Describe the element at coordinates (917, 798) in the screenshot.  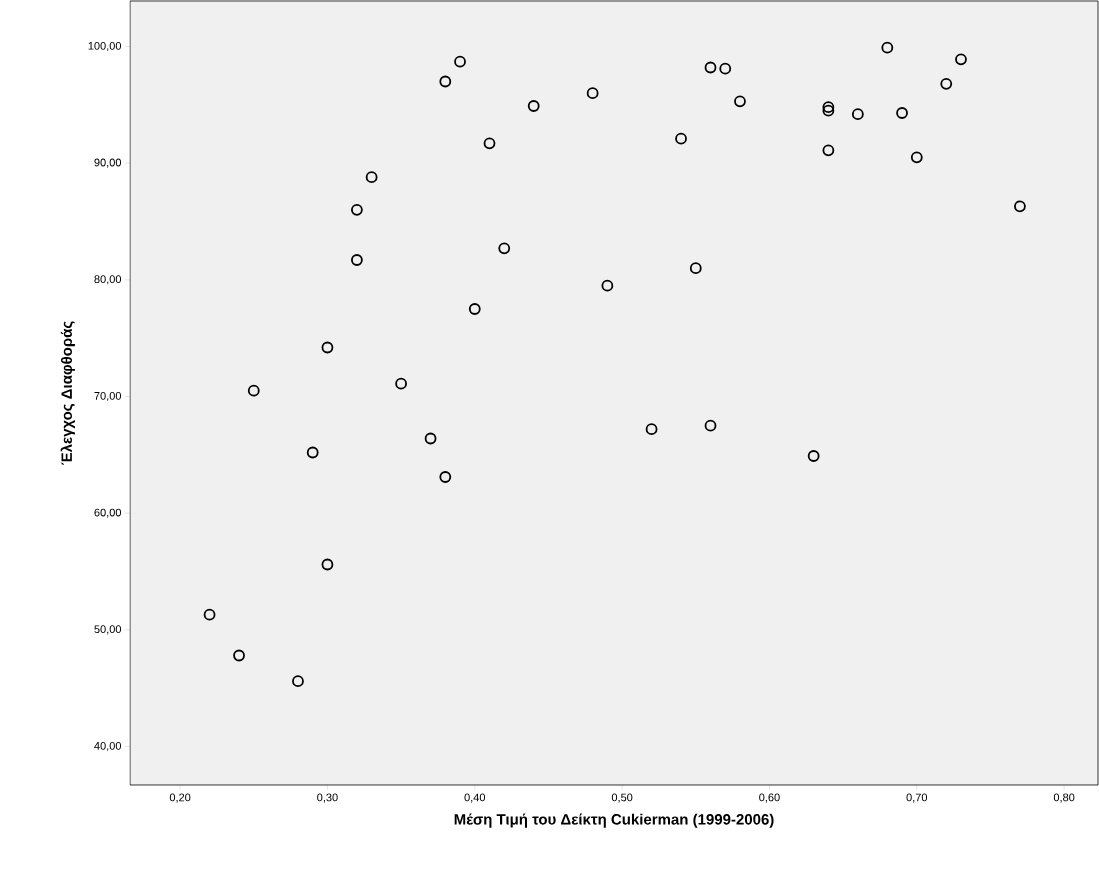
I see `x-tick-label: 0,70` at that location.